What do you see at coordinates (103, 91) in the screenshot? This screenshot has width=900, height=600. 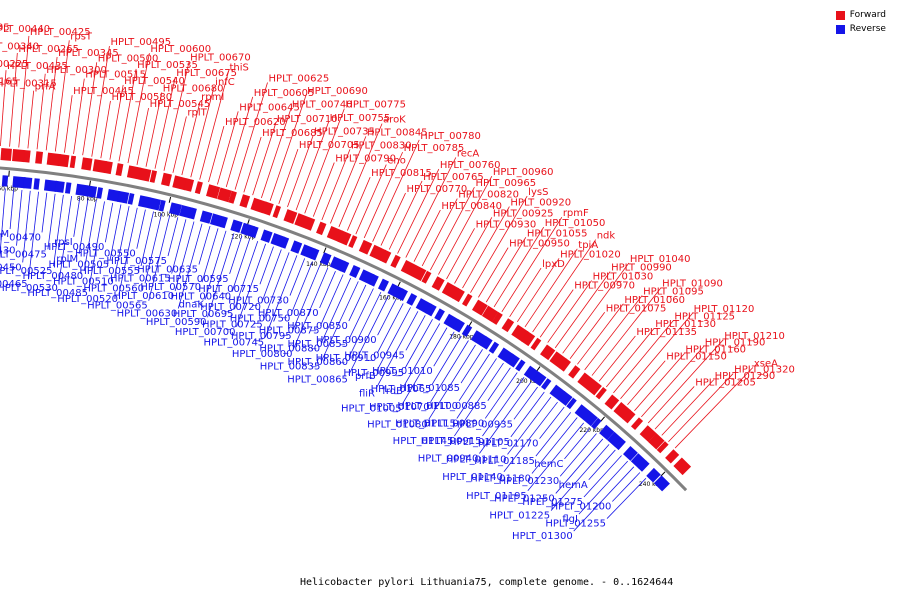 I see `forward-gene-label: HPLT_00445` at bounding box center [103, 91].